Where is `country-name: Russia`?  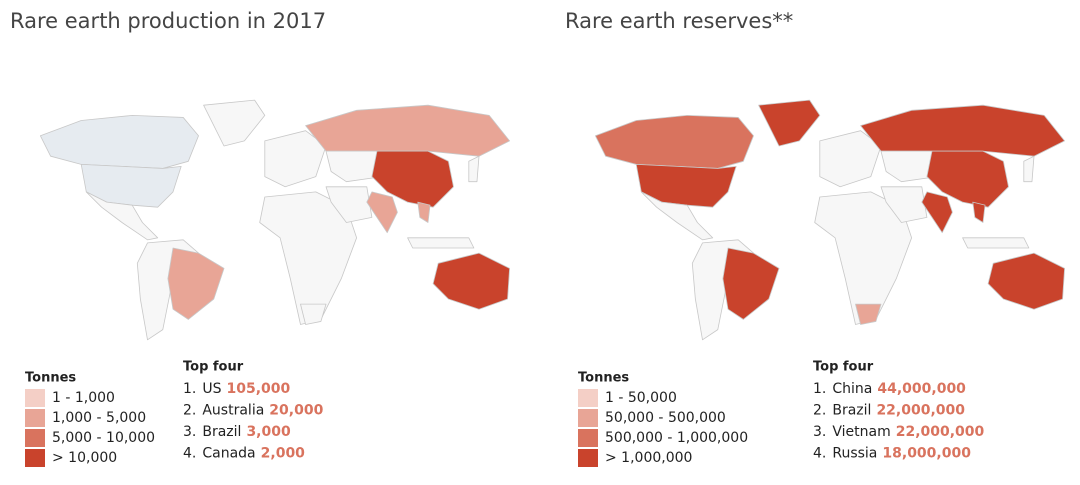 country-name: Russia is located at coordinates (854, 454).